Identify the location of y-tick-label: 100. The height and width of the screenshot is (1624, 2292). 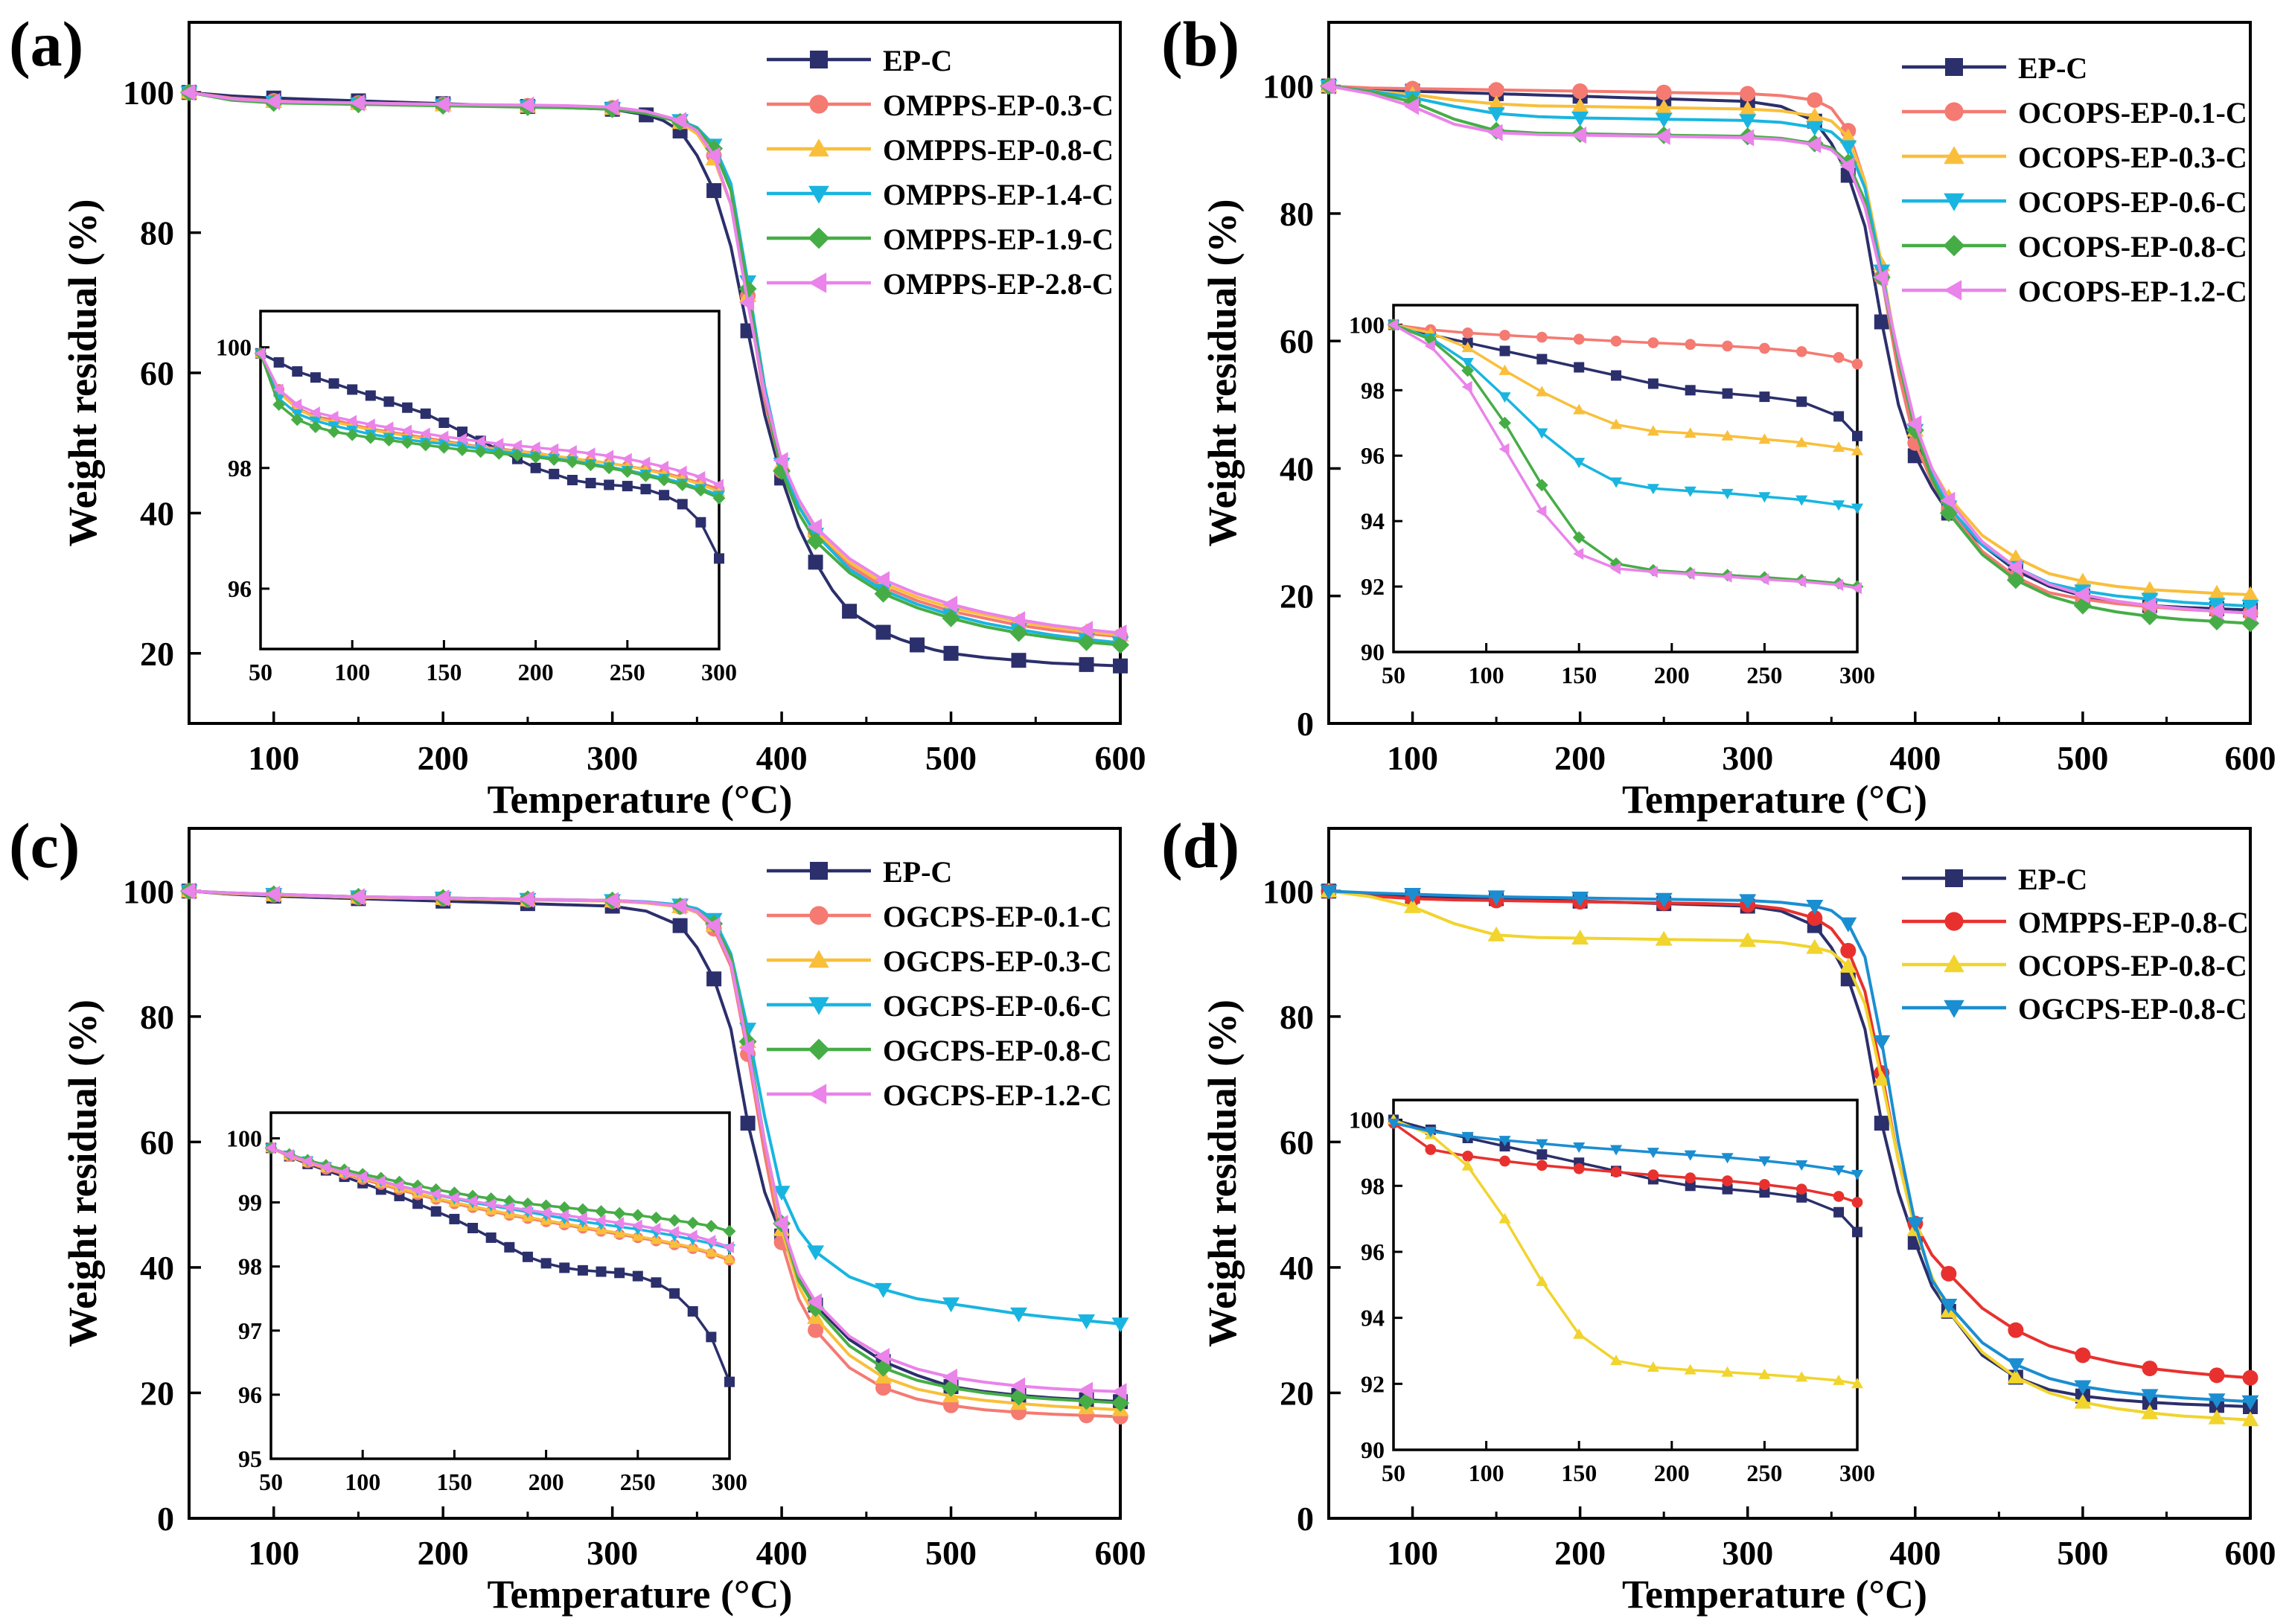
(1288, 891).